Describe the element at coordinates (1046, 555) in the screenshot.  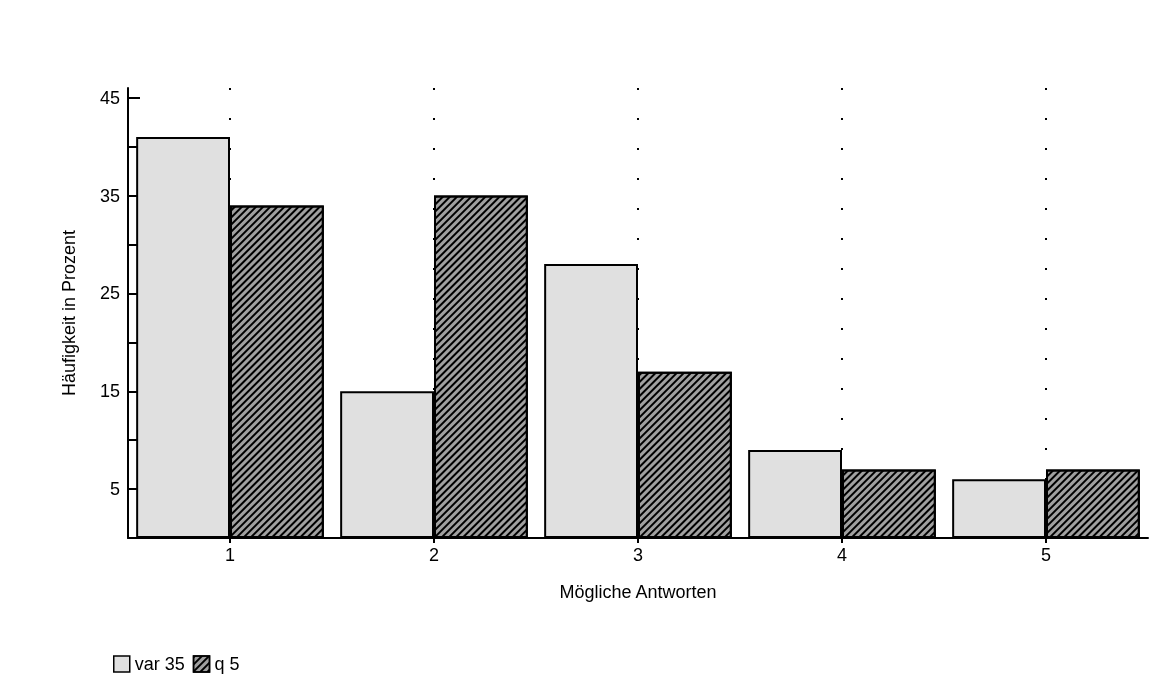
I see `x-tick-label: 5` at that location.